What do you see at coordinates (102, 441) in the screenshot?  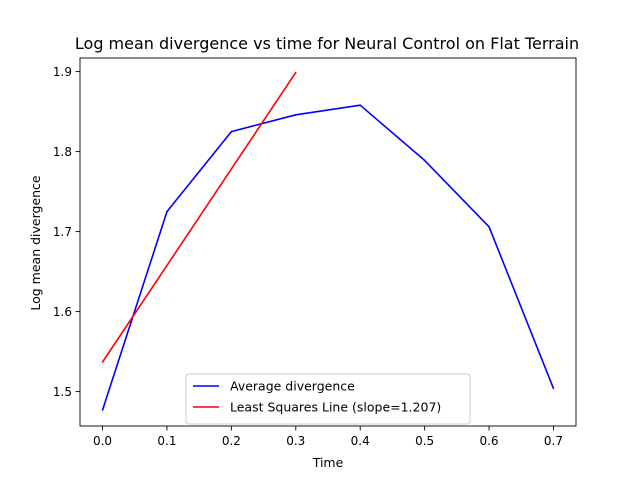 I see `x-tick-label: 0.0` at bounding box center [102, 441].